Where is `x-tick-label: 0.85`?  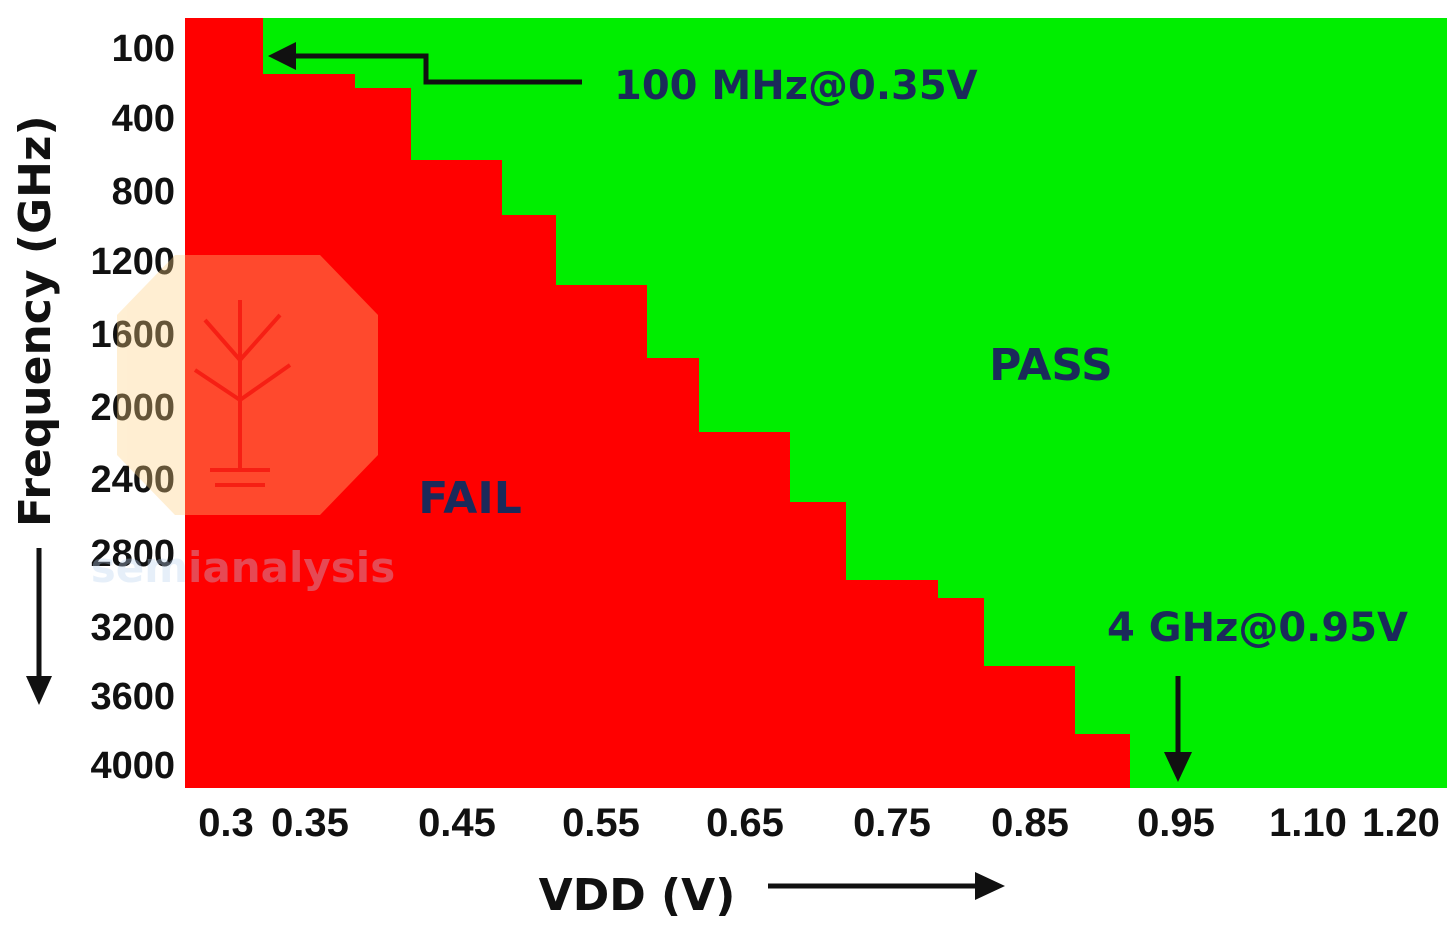 x-tick-label: 0.85 is located at coordinates (1030, 823).